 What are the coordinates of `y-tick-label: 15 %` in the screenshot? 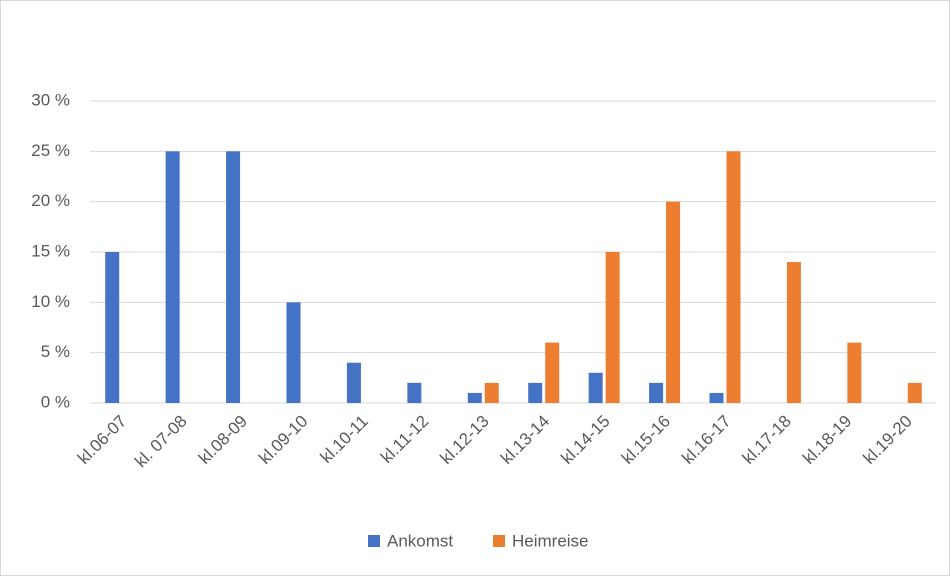 It's located at (50, 250).